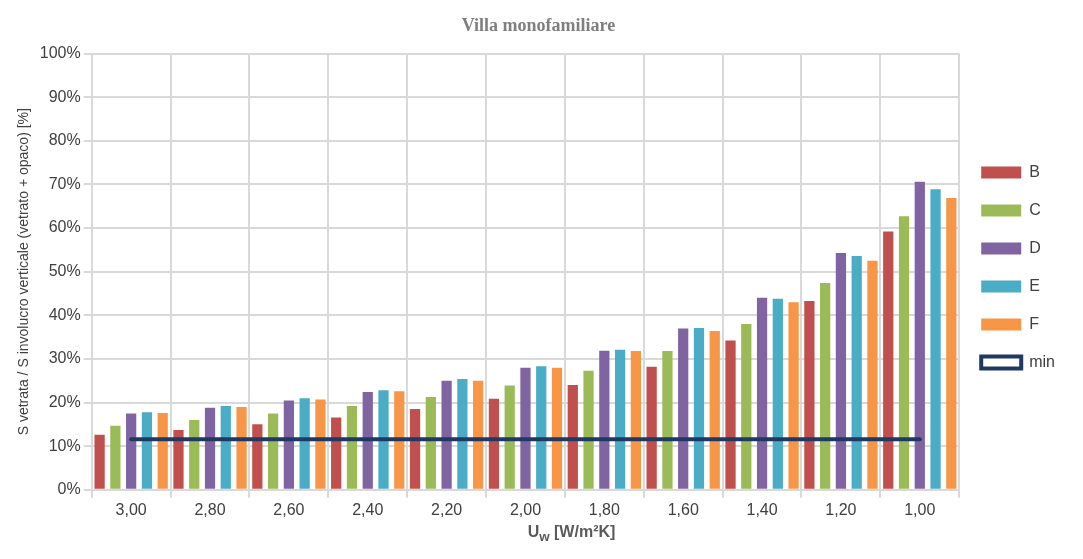  What do you see at coordinates (683, 509) in the screenshot?
I see `x-tick-label: 1,60` at bounding box center [683, 509].